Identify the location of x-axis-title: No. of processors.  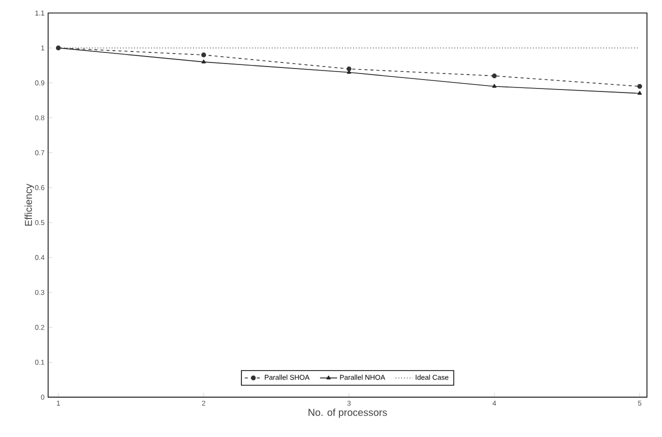
(347, 413).